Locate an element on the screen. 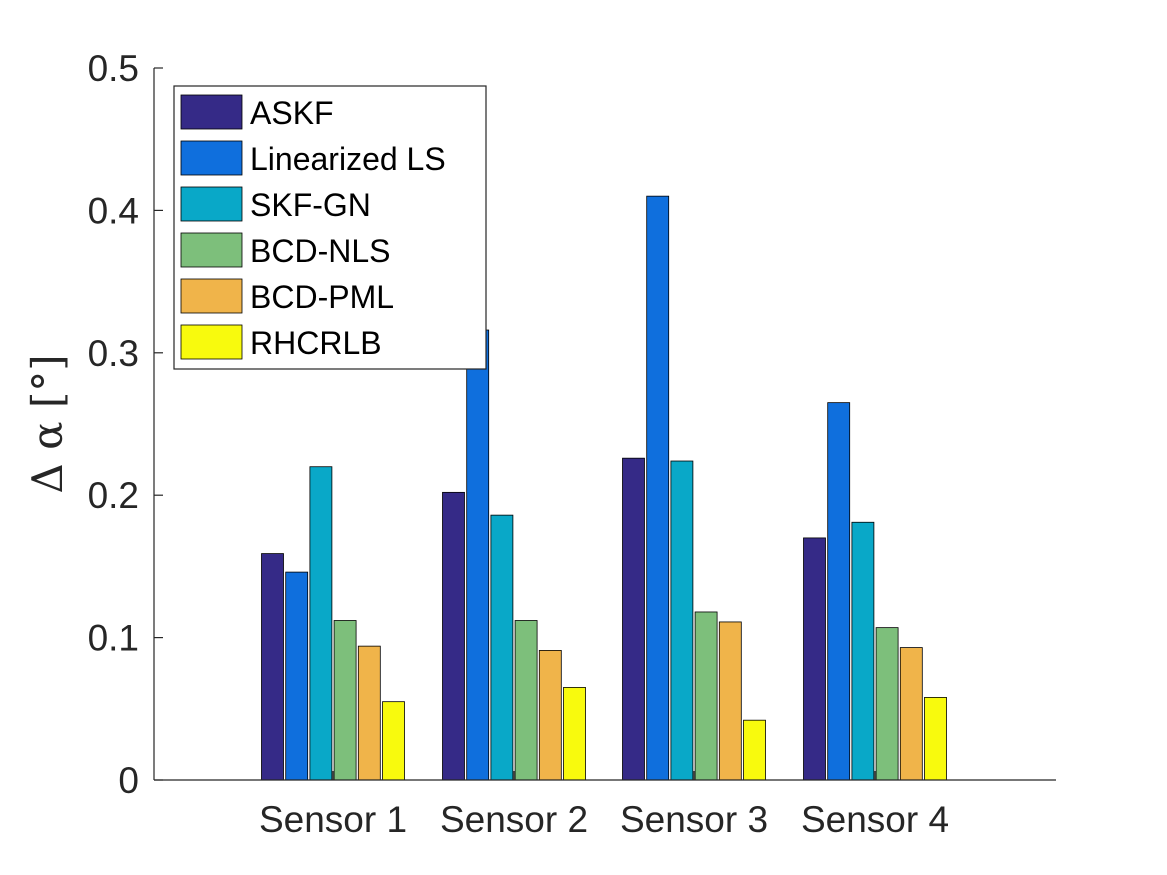 The width and height of the screenshot is (1167, 875). x-tick-label: Sensor 1 is located at coordinates (333, 819).